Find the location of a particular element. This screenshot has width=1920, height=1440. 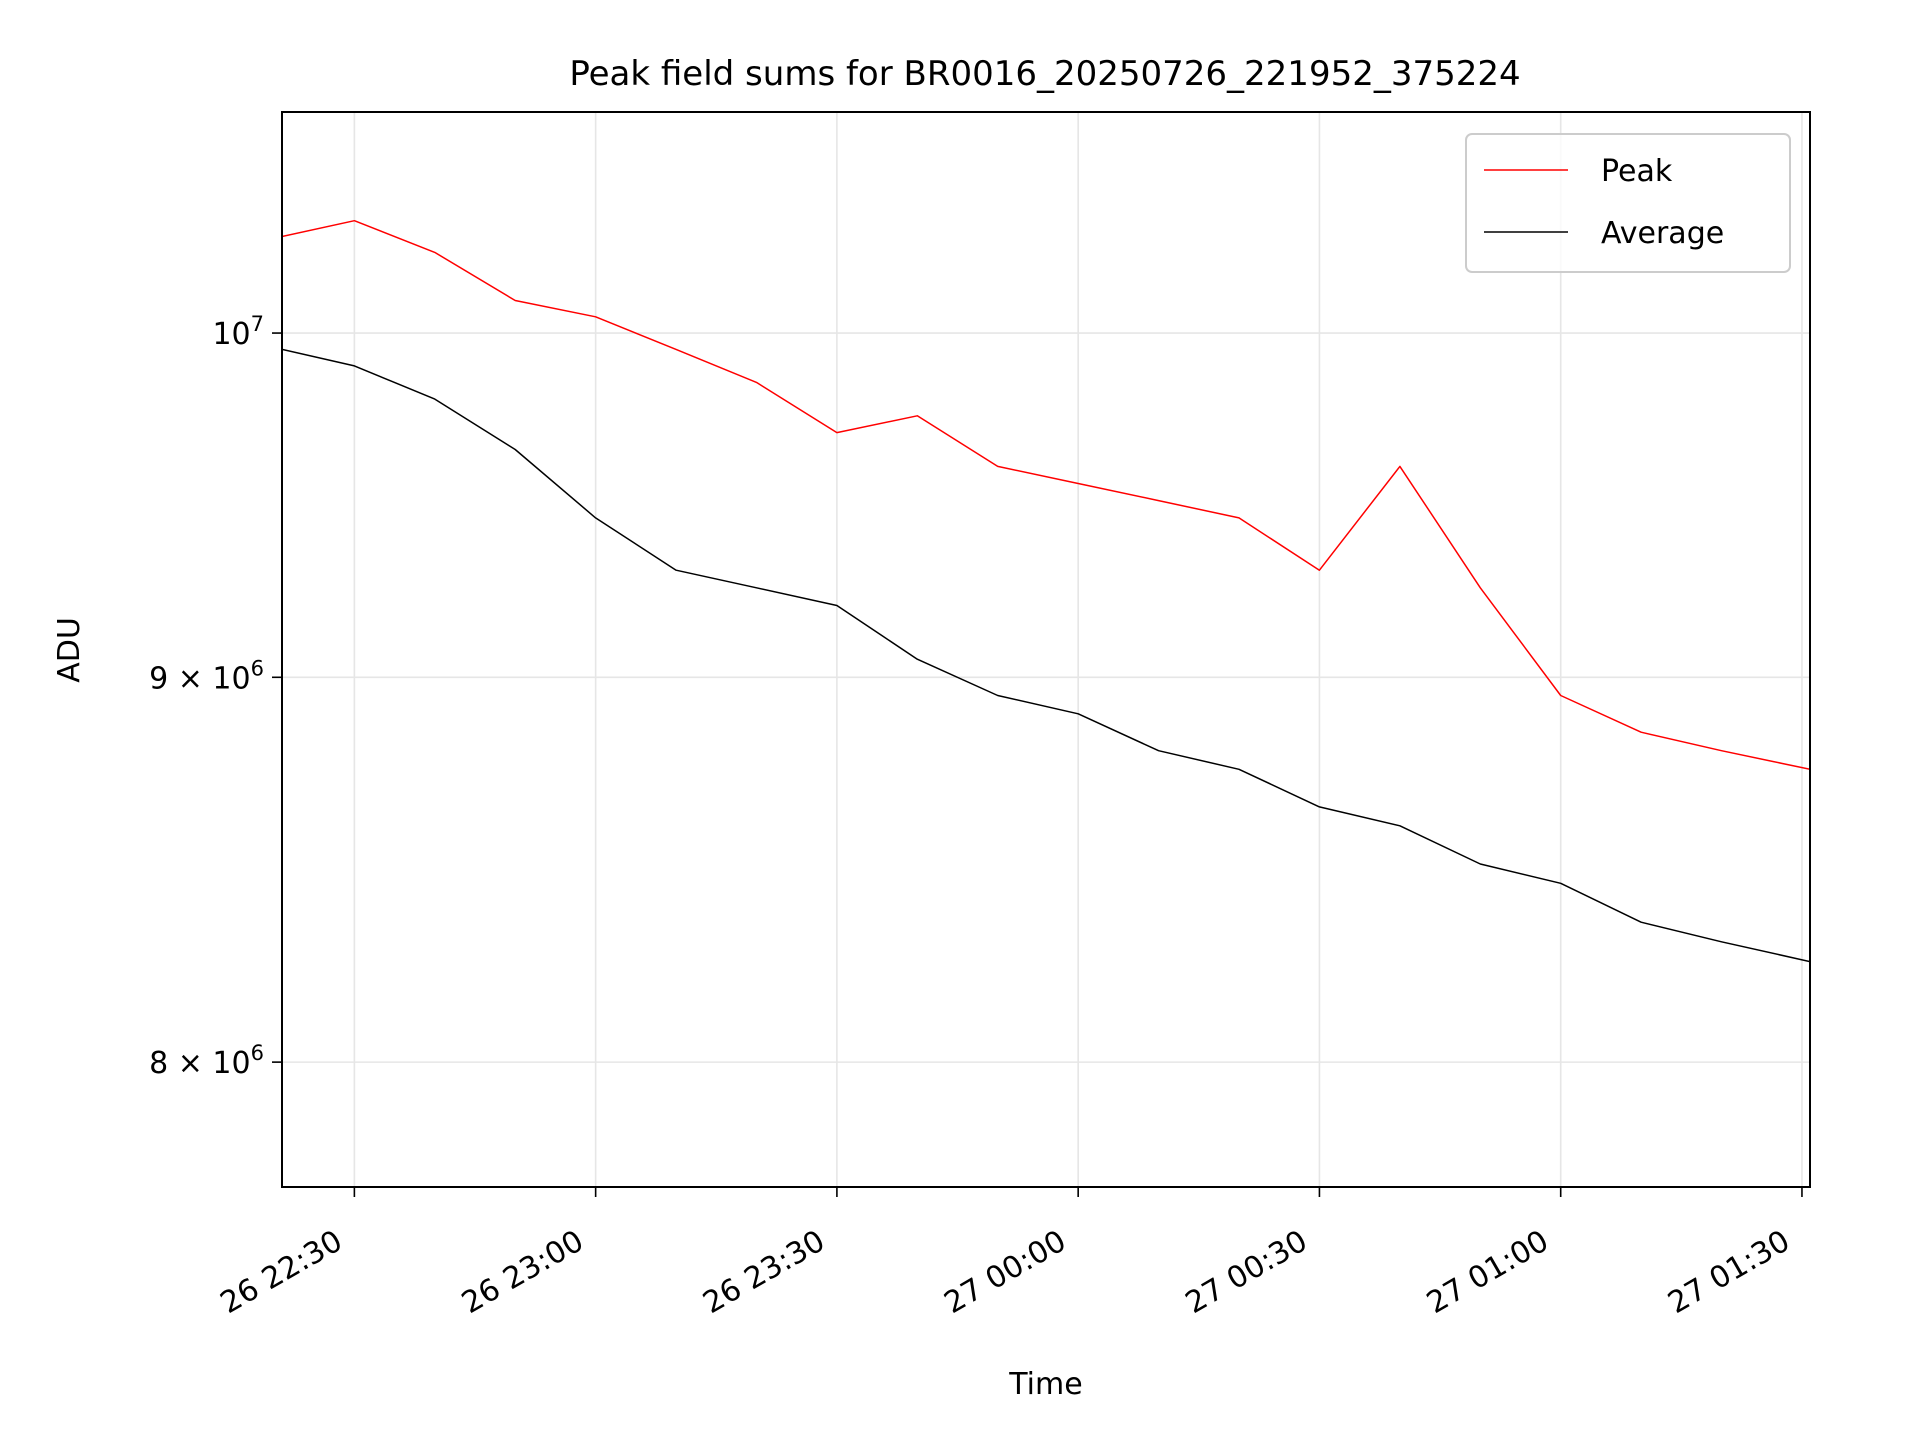

y-tick-label: 107 is located at coordinates (238, 332).